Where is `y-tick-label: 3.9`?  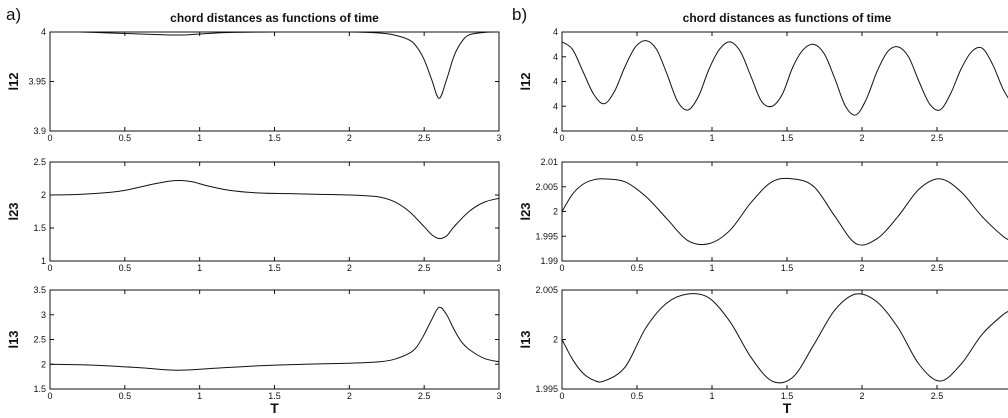 y-tick-label: 3.9 is located at coordinates (39, 131).